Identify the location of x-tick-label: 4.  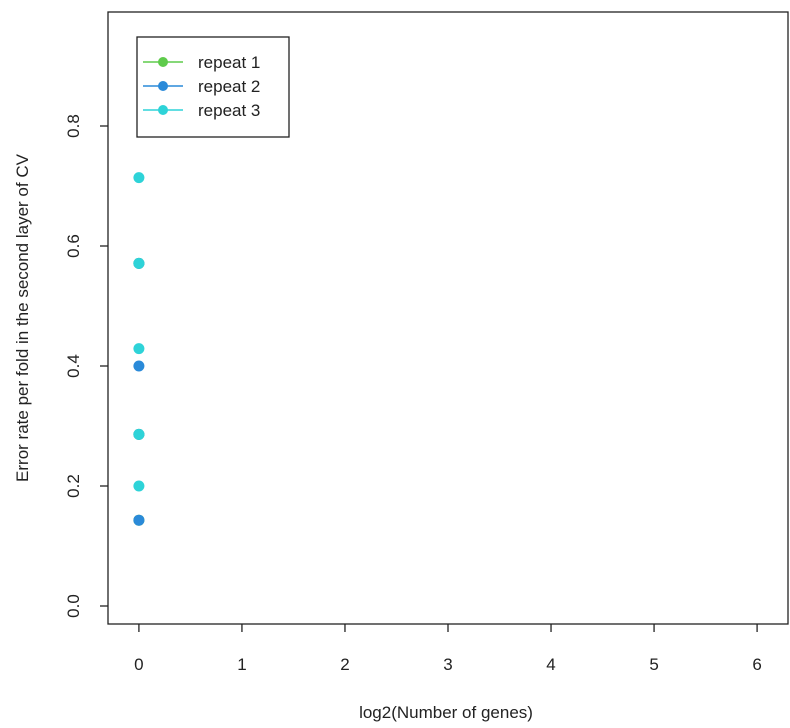
(550, 664).